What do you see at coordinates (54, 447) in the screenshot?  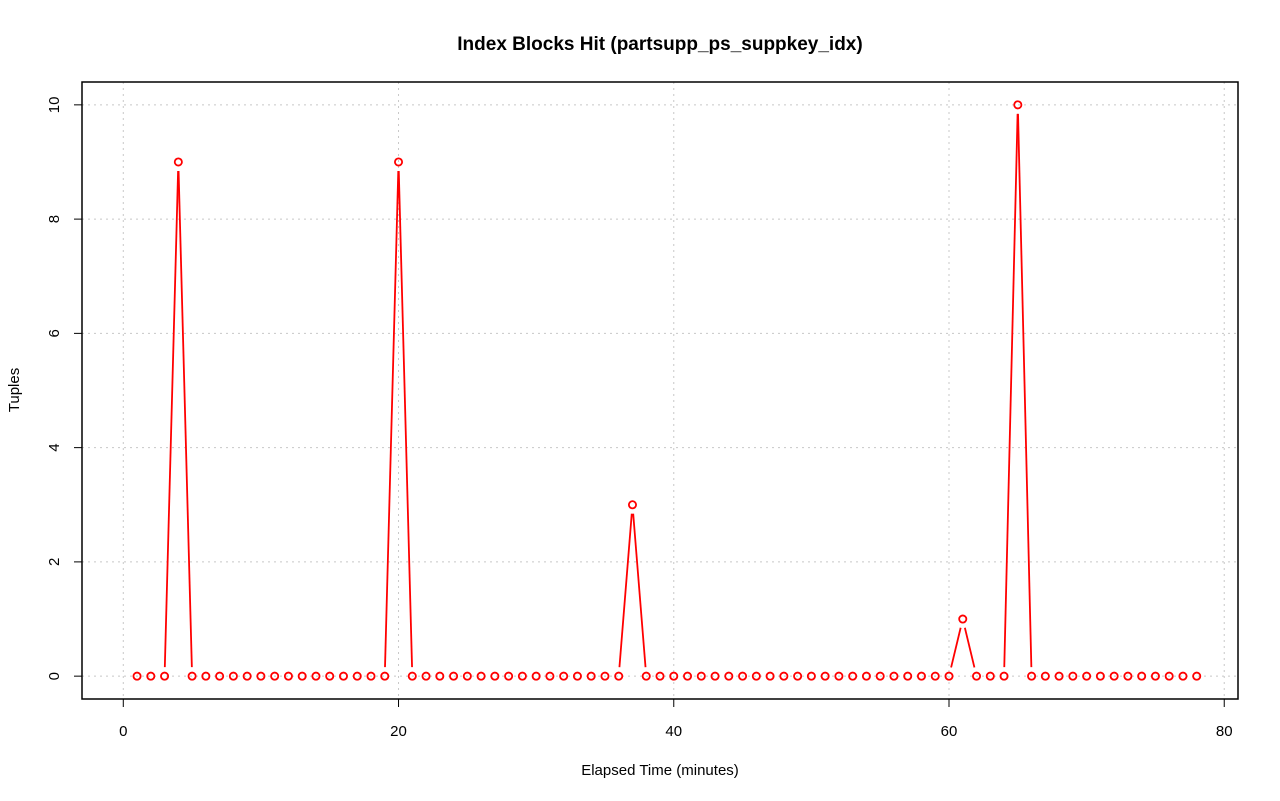 I see `y-tick-label: 4` at bounding box center [54, 447].